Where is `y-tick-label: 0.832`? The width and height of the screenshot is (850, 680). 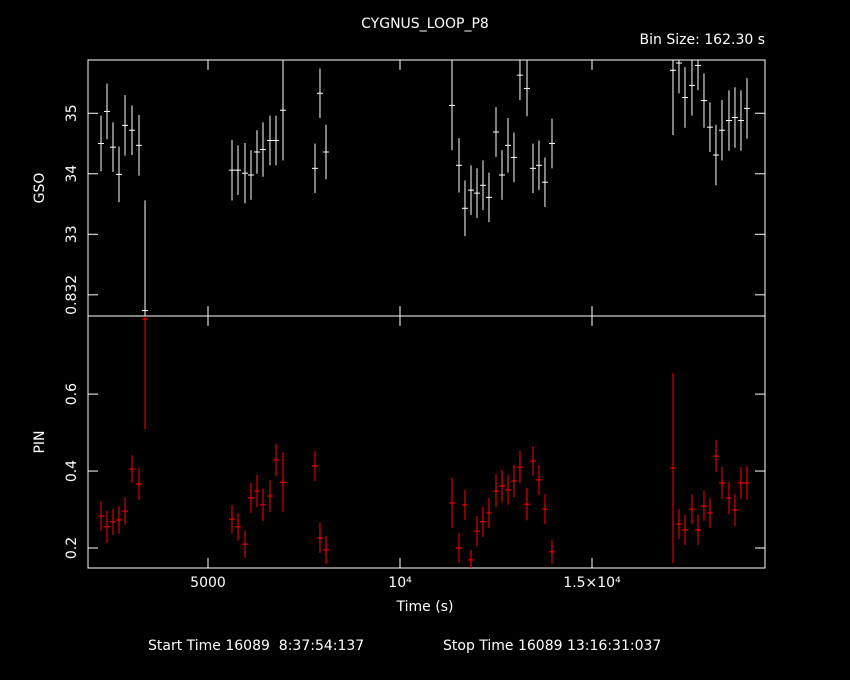 y-tick-label: 0.832 is located at coordinates (72, 295).